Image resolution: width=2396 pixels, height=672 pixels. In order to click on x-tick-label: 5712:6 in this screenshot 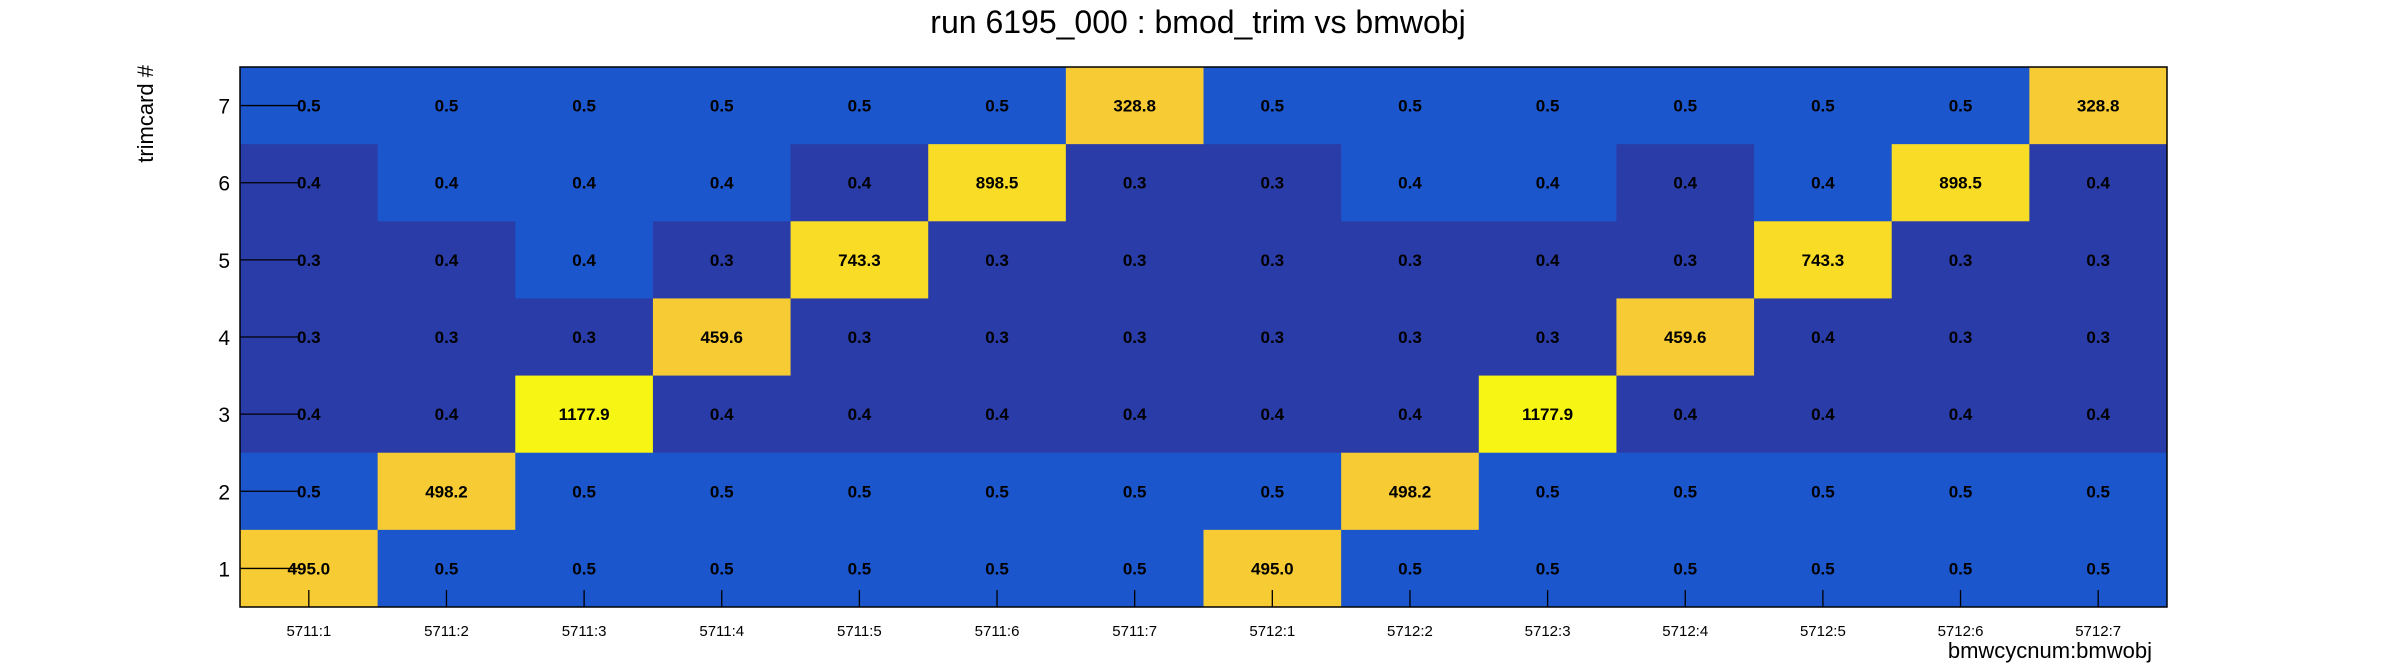, I will do `click(1961, 631)`.